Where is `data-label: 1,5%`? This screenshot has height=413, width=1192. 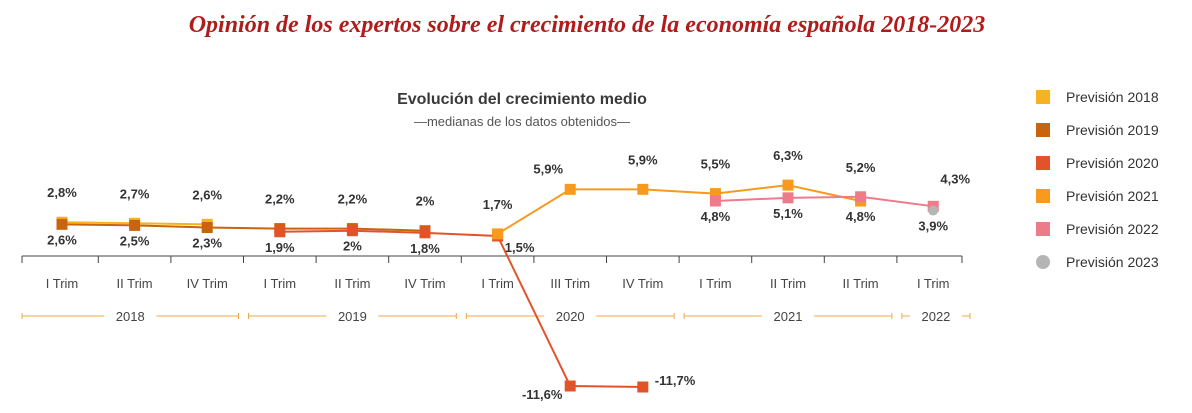
data-label: 1,5% is located at coordinates (520, 247).